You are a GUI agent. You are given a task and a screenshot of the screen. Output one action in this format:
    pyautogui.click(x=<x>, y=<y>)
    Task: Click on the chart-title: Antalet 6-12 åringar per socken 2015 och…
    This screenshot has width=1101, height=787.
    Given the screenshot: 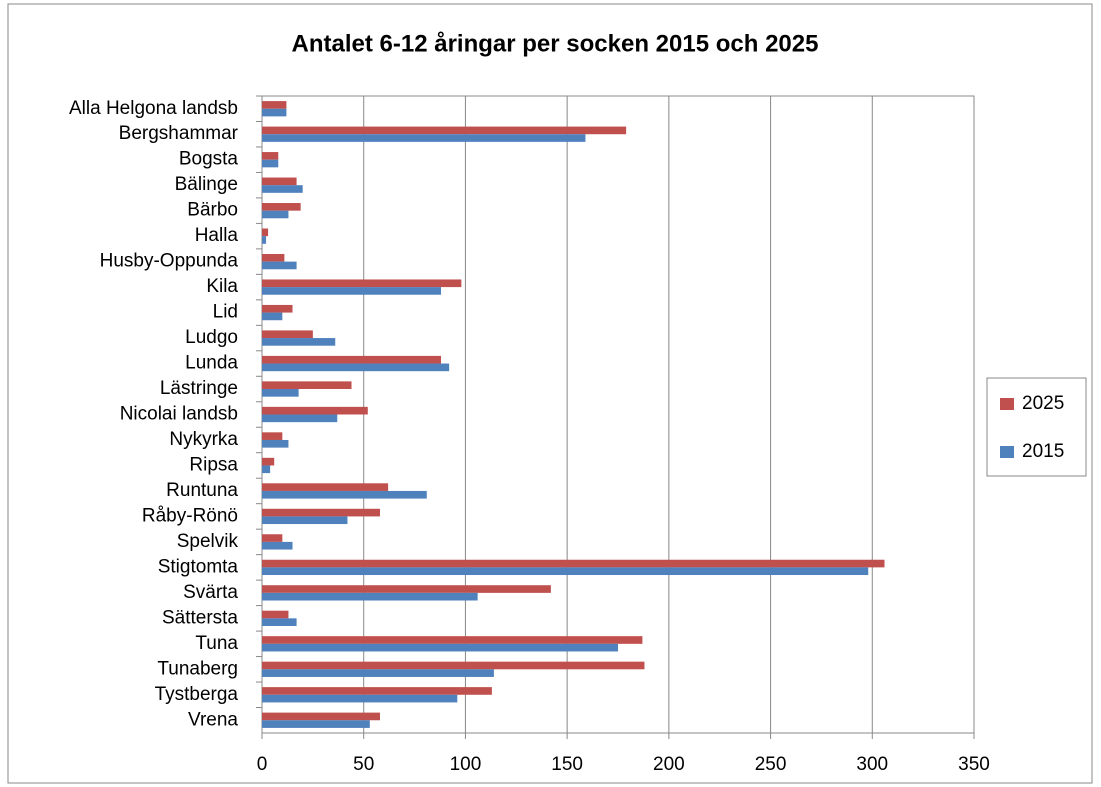 What is the action you would take?
    pyautogui.click(x=555, y=43)
    